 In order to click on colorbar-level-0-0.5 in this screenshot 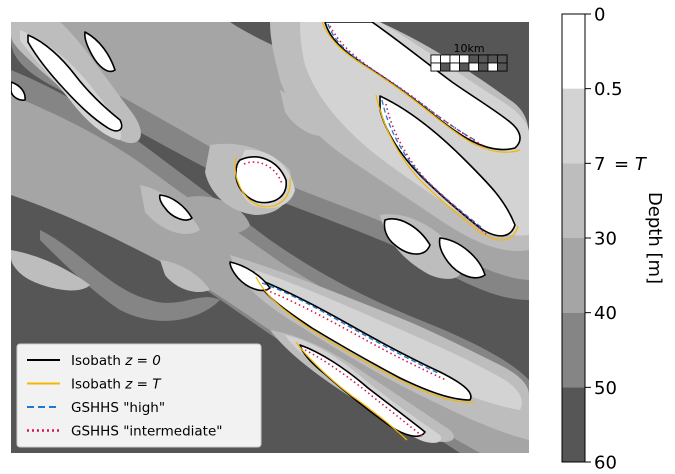, I will do `click(573, 51)`.